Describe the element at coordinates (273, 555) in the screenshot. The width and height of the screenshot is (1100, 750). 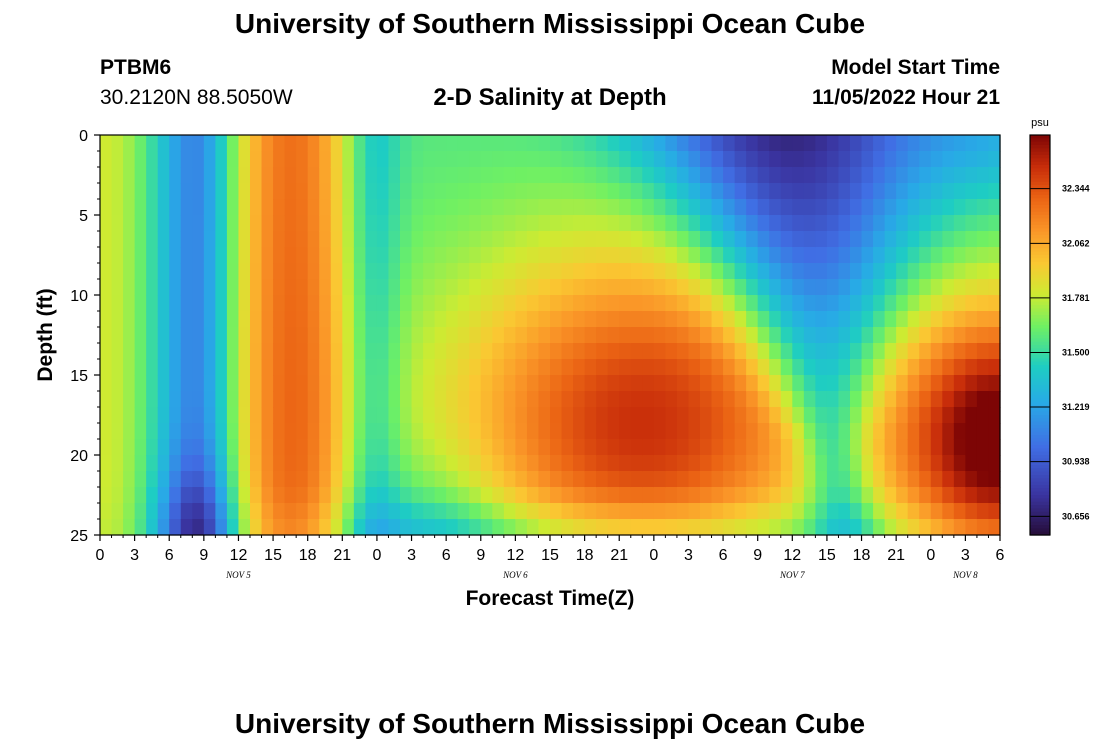
I see `x-tick-label: 15` at that location.